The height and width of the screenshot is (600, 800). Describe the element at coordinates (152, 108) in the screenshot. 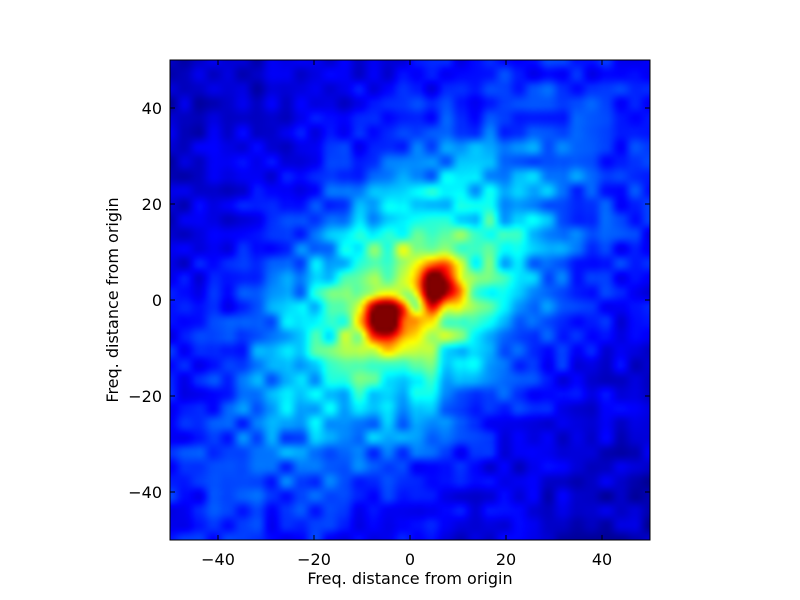

I see `y-tick-label: 40` at that location.